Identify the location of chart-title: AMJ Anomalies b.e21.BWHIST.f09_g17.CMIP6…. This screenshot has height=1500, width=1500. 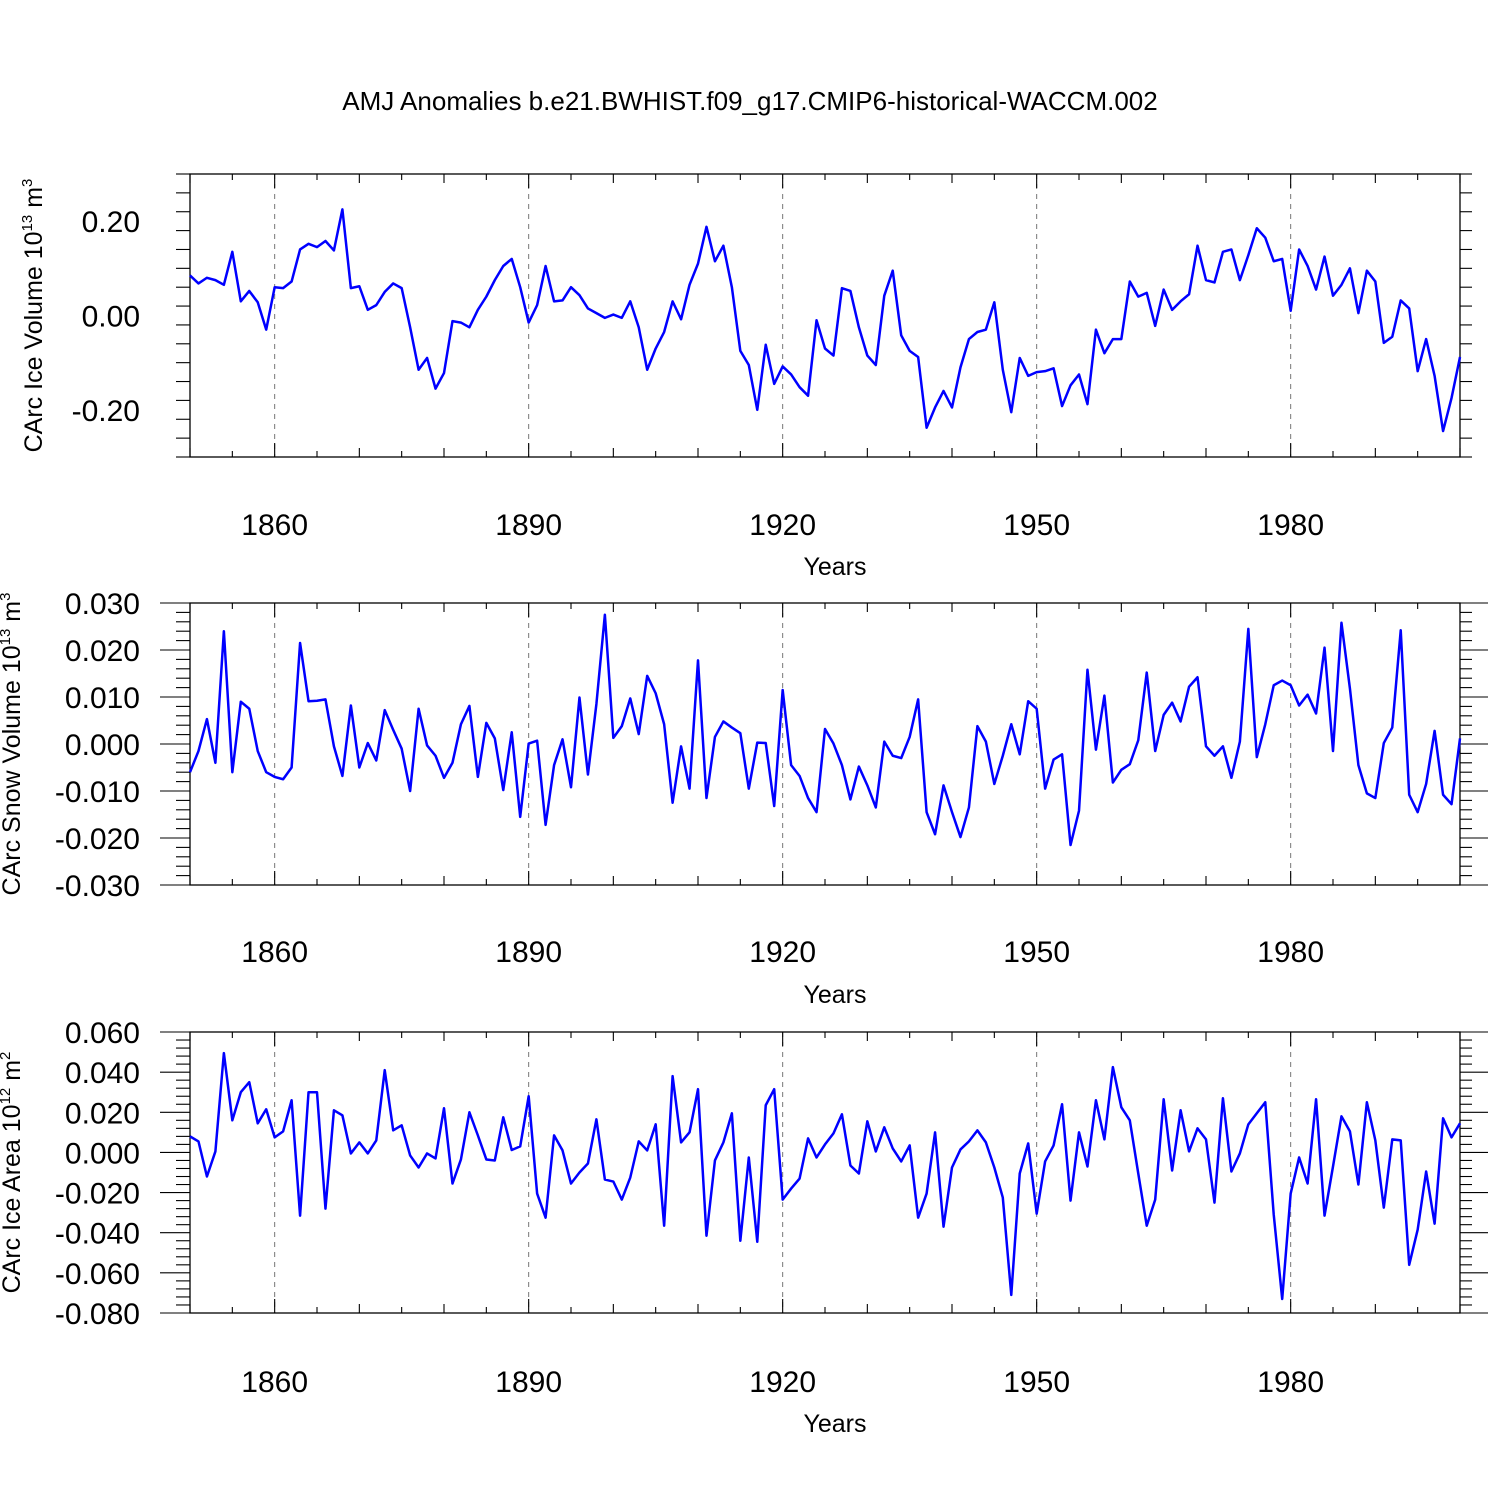
(749, 101).